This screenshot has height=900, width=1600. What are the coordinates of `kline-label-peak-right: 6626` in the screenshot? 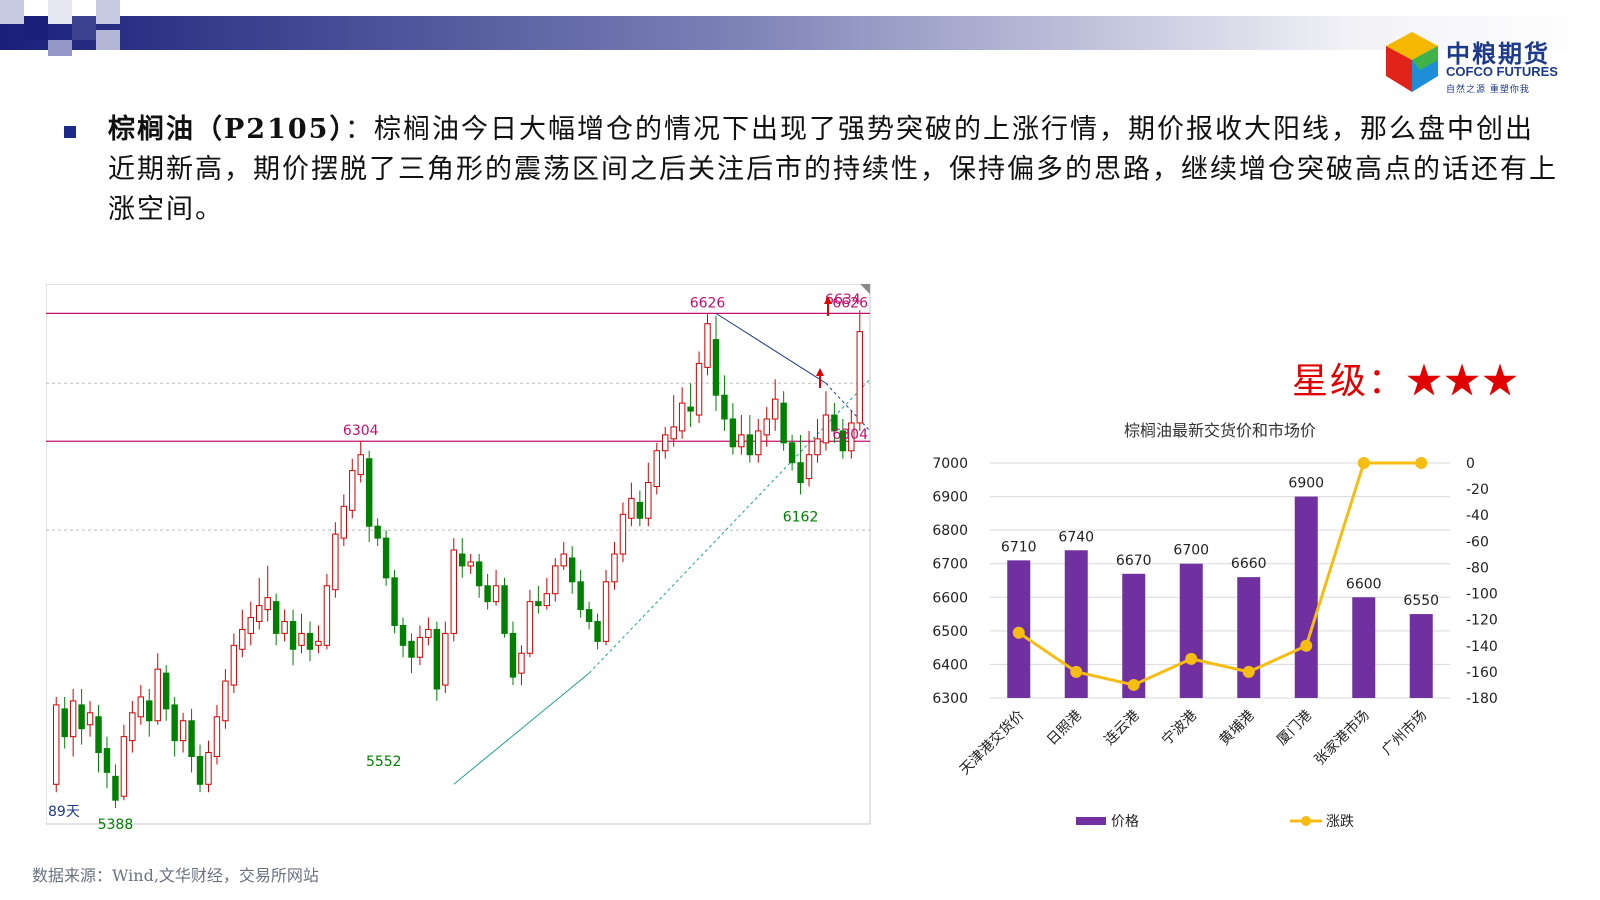 It's located at (850, 303).